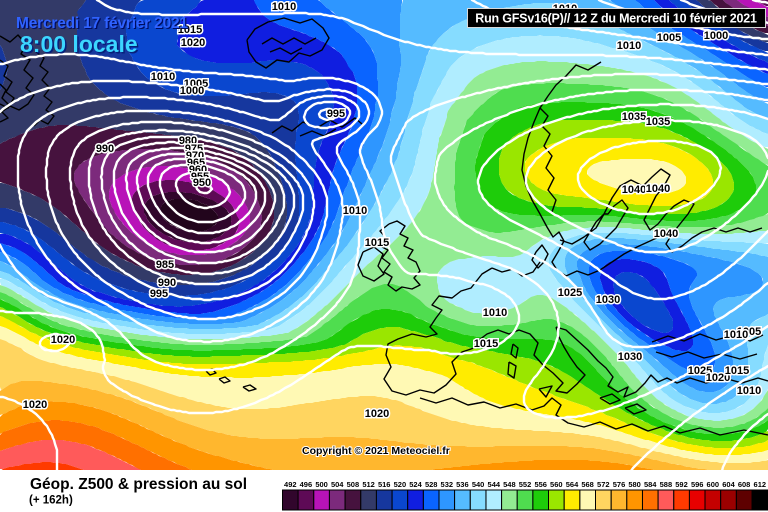 This screenshot has width=768, height=512. I want to click on svg-text: 576, so click(619, 484).